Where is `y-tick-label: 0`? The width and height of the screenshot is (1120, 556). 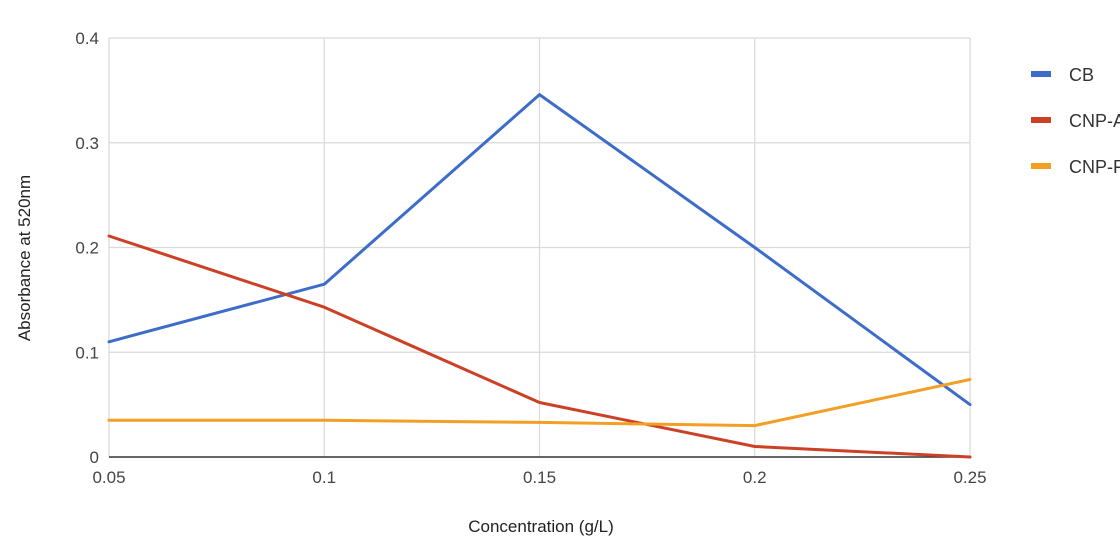 y-tick-label: 0 is located at coordinates (94, 457).